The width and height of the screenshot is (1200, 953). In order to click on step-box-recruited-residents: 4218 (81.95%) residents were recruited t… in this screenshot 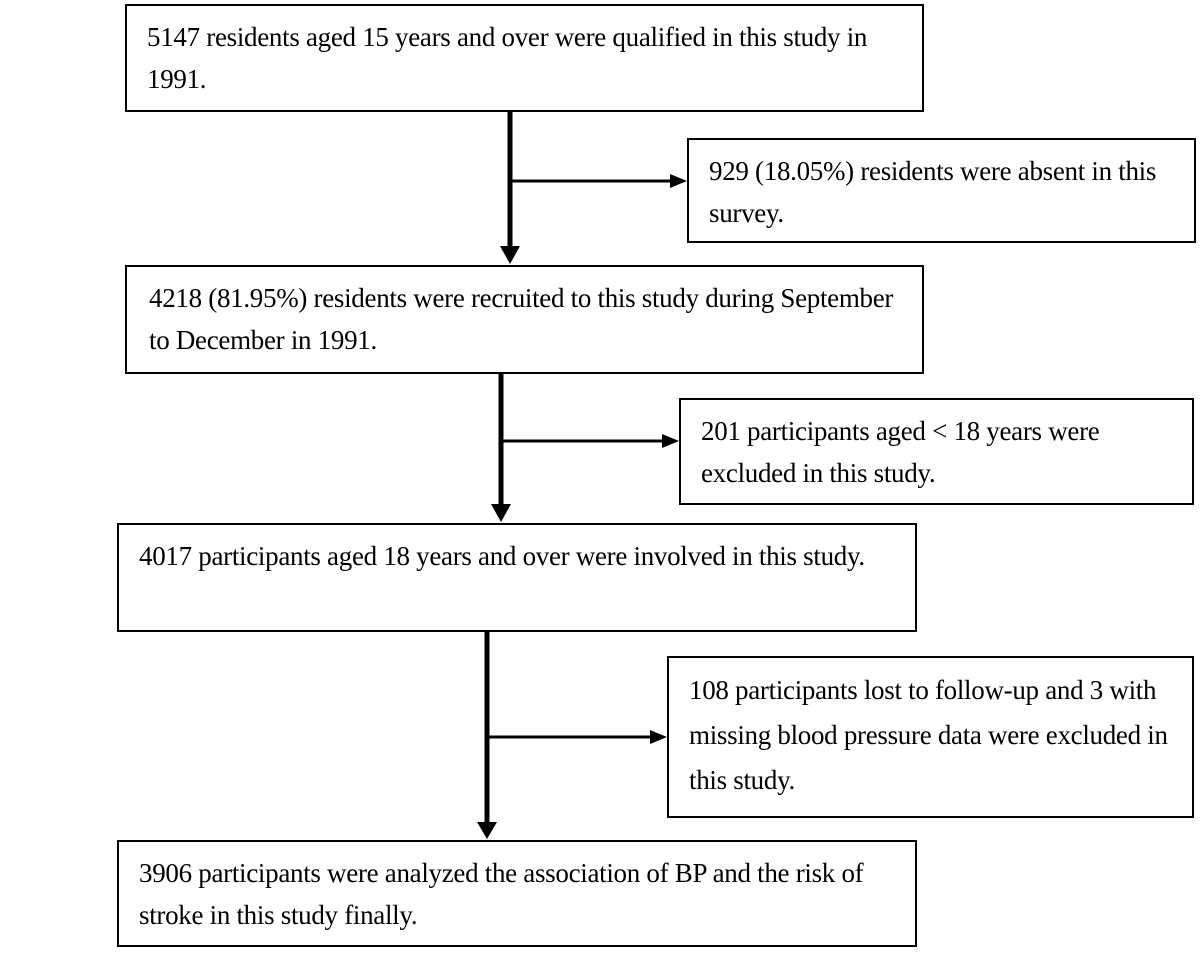, I will do `click(524, 319)`.